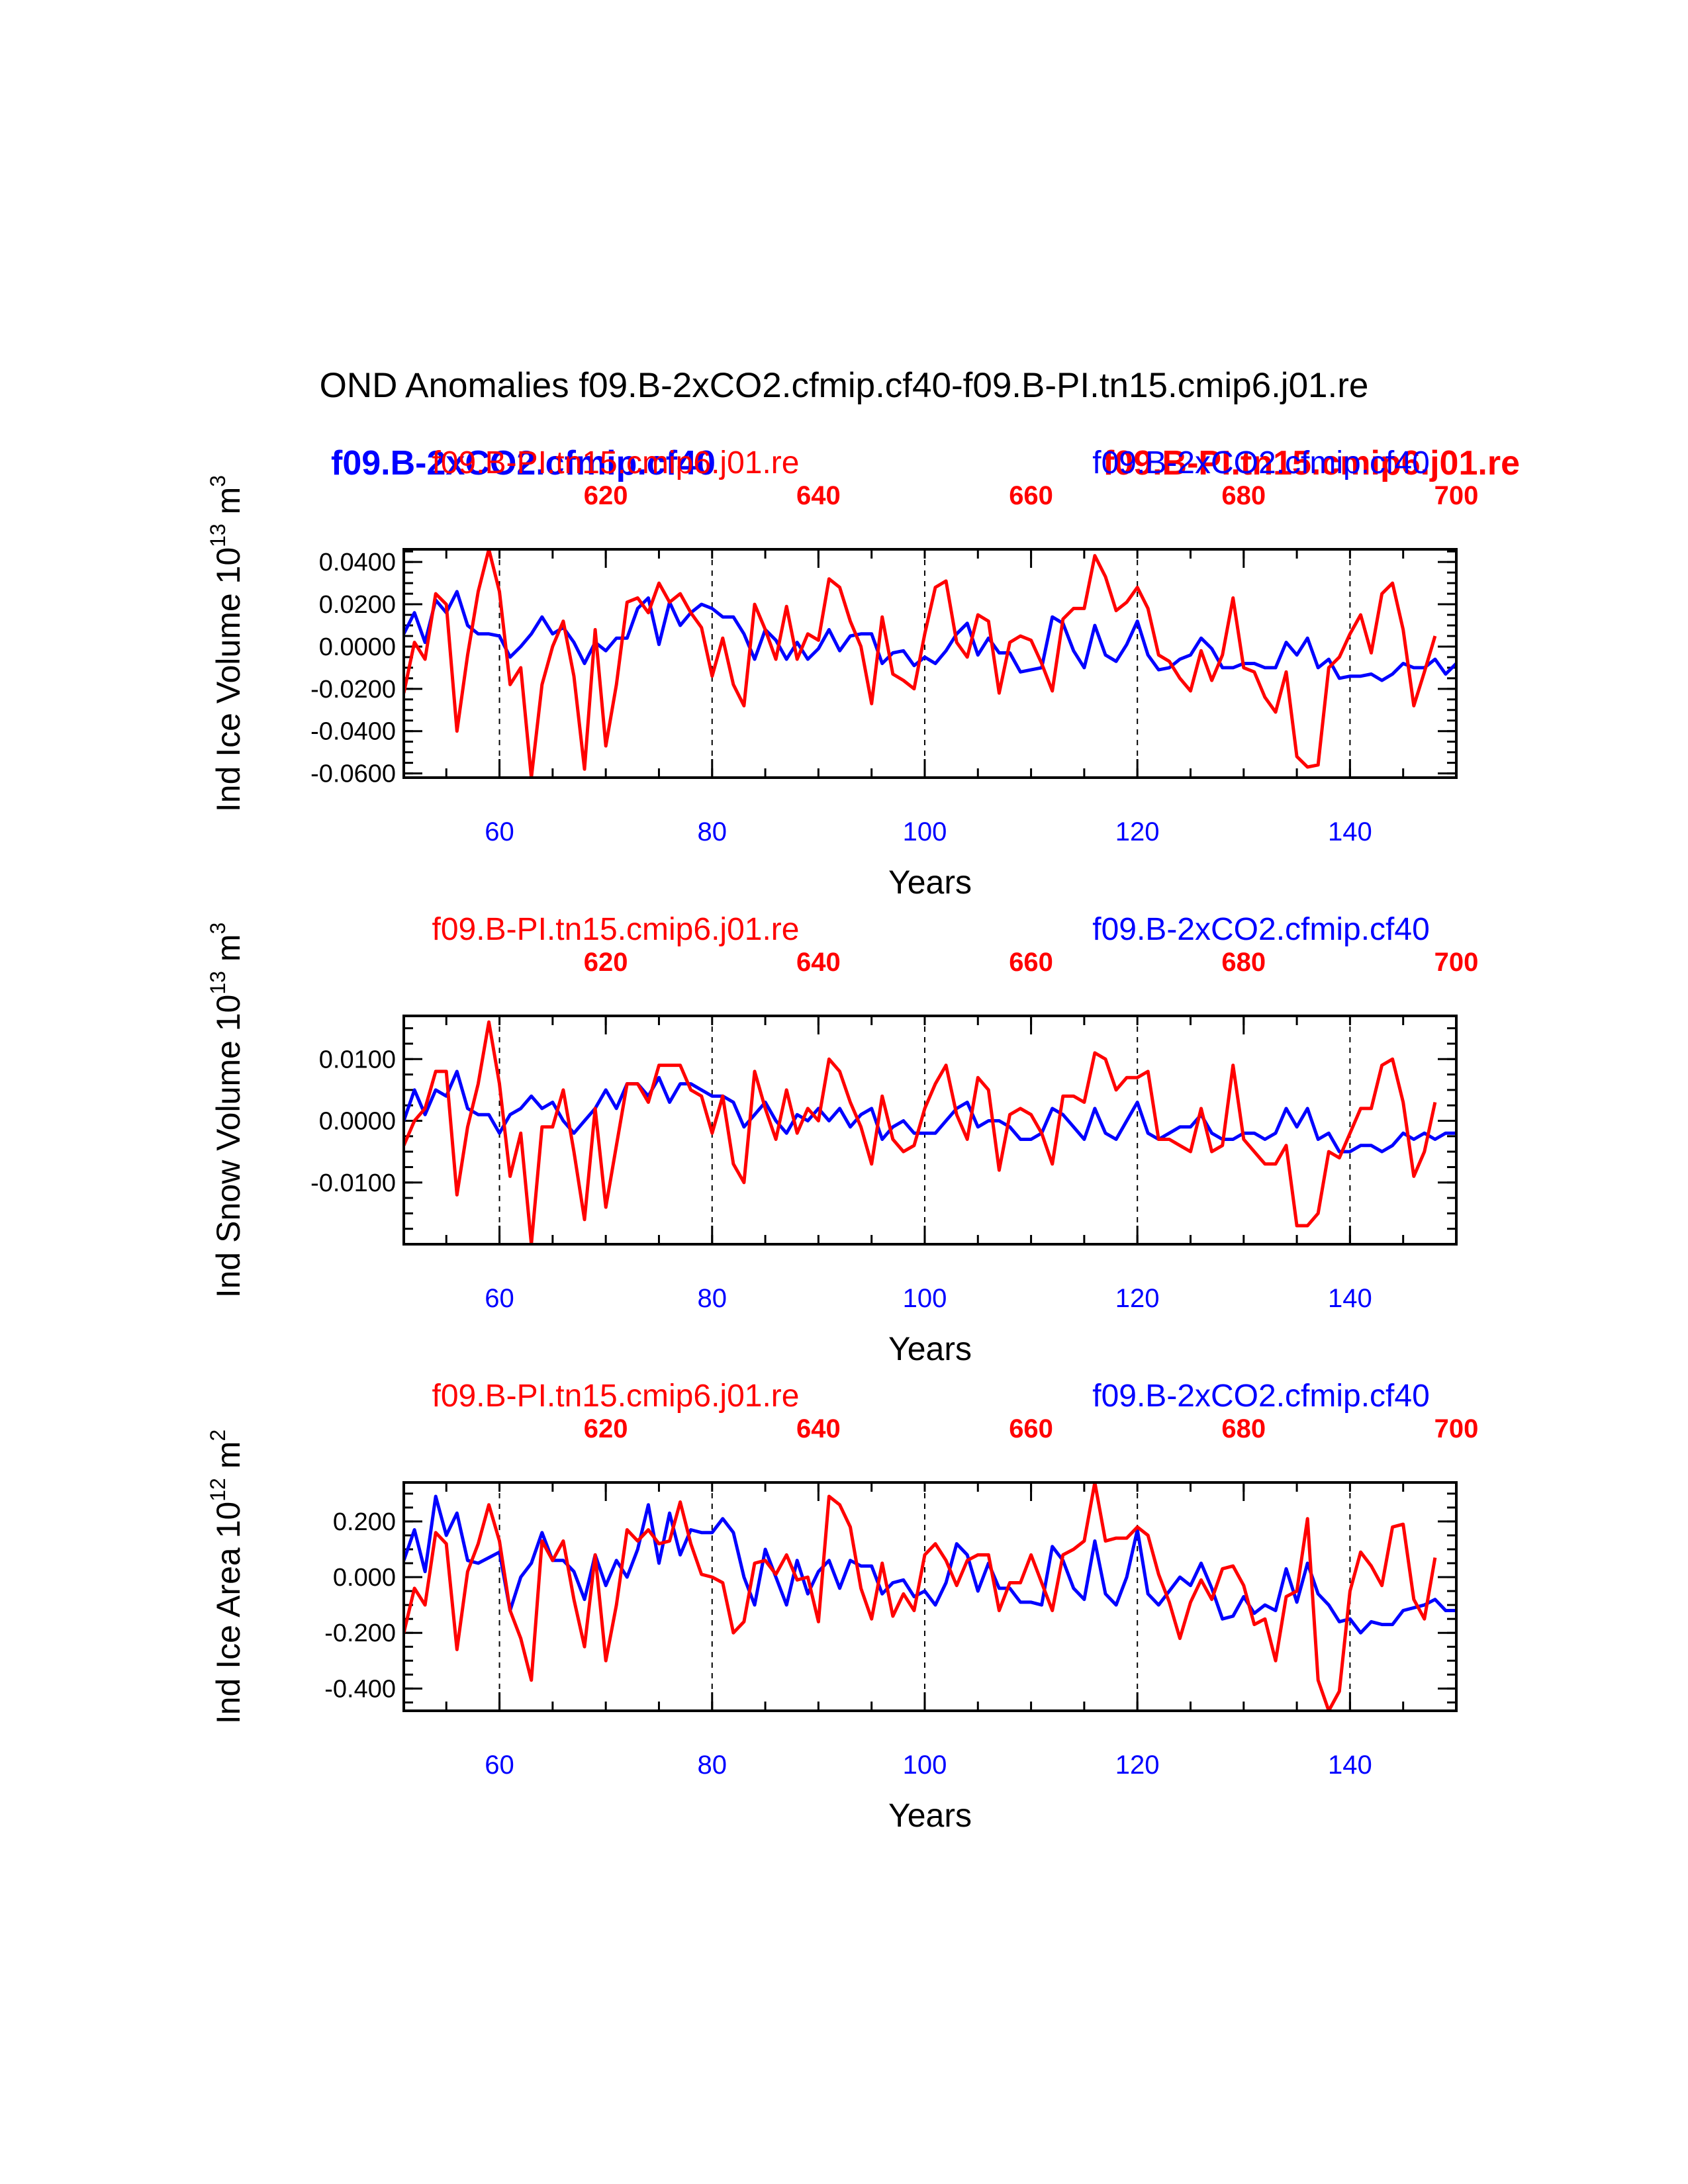 The width and height of the screenshot is (1688, 2184). I want to click on y-axis-label: Ind Ice Area 1012 m2, so click(226, 1577).